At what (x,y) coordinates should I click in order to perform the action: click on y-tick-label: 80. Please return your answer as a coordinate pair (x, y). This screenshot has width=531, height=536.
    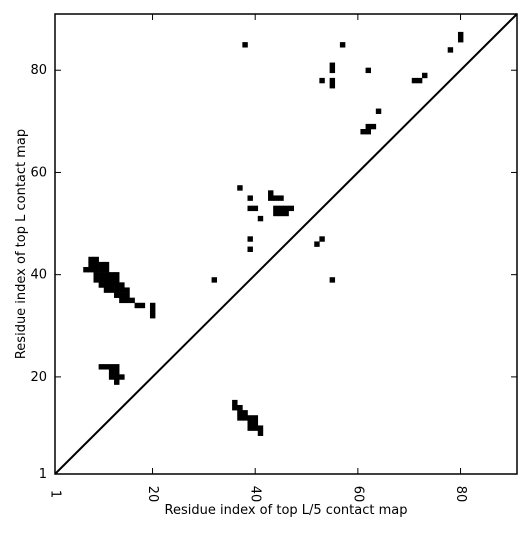
    Looking at the image, I should click on (38, 70).